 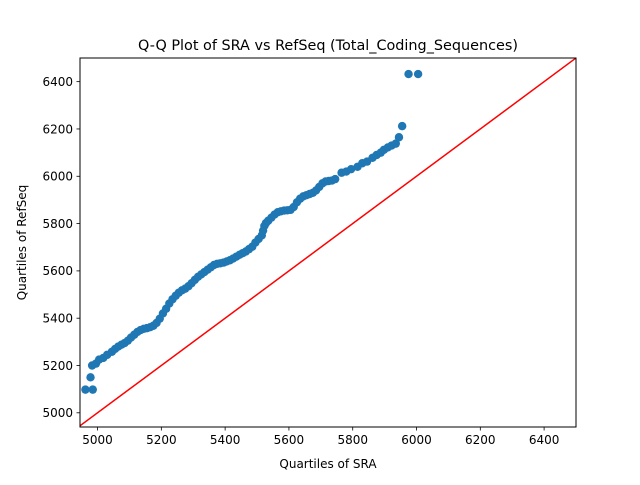 What do you see at coordinates (57, 366) in the screenshot?
I see `y-tick-label: 5200` at bounding box center [57, 366].